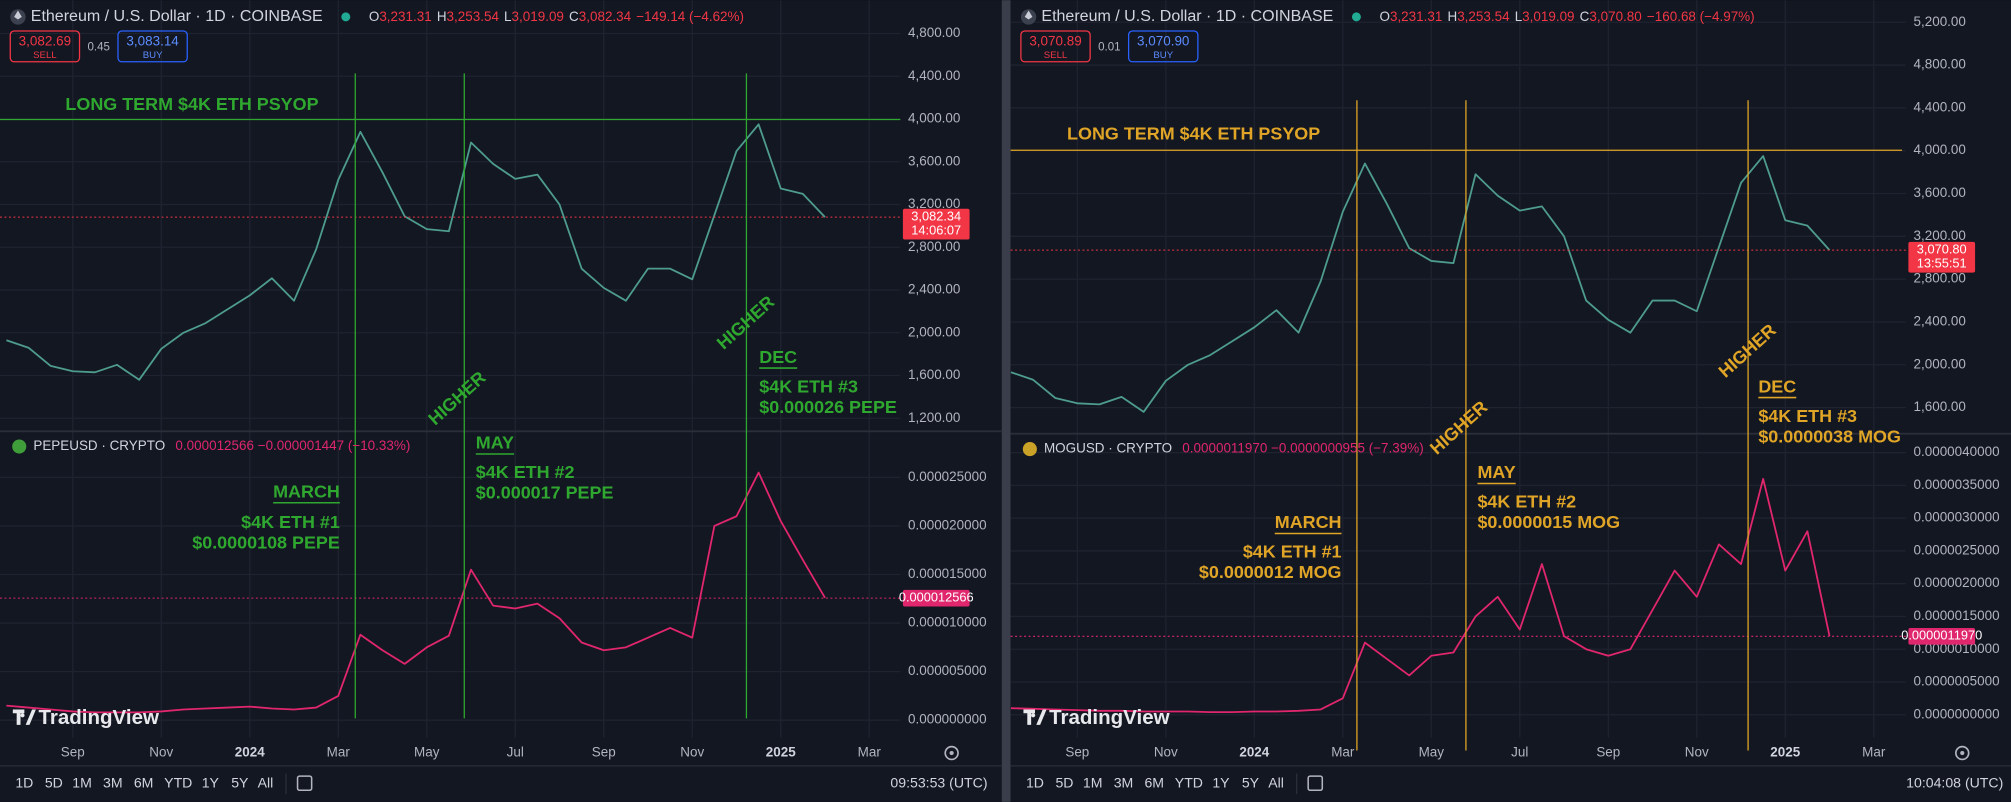 This screenshot has height=802, width=2011. What do you see at coordinates (1940, 235) in the screenshot?
I see `y-tick-label: 3,200.00` at bounding box center [1940, 235].